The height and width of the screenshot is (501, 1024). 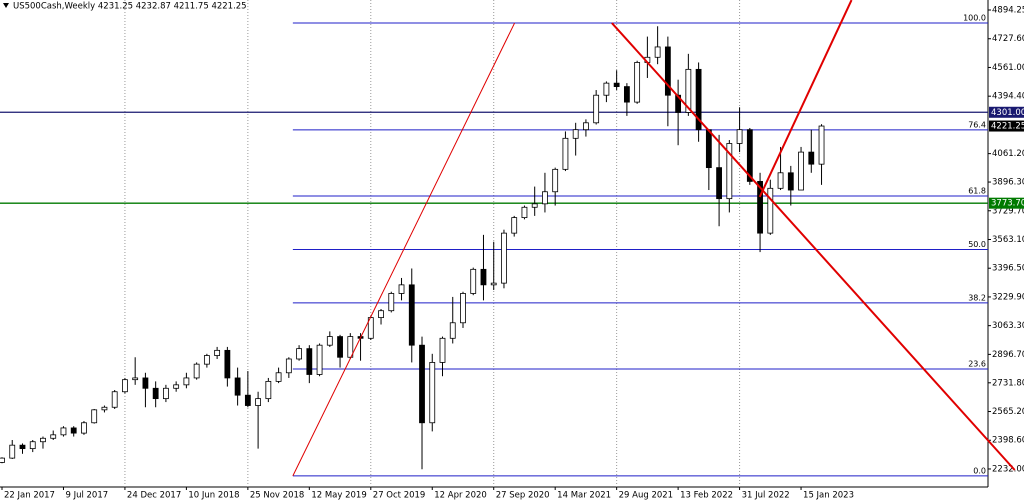 I want to click on fibo-label: 0.0, so click(x=979, y=470).